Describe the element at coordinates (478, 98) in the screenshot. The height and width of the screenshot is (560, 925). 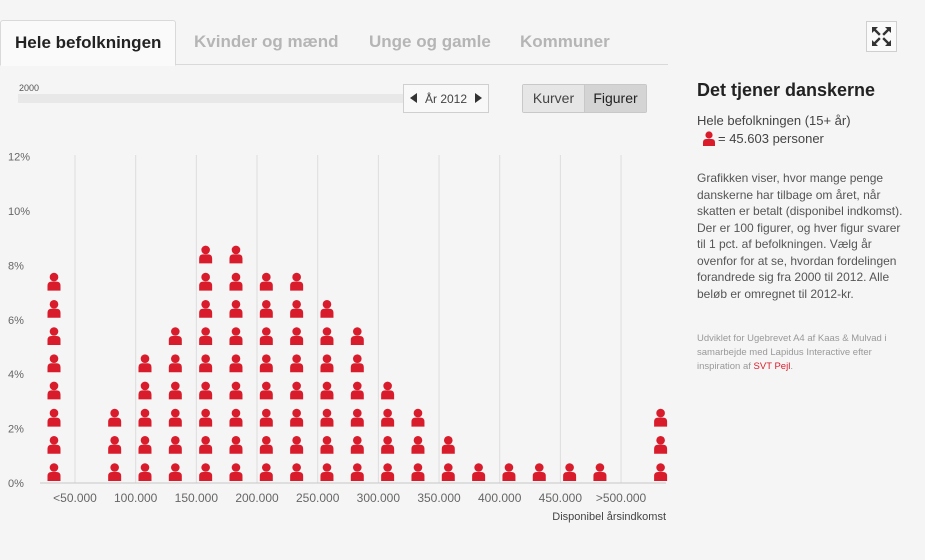
I see `next-year-arrow-icon` at that location.